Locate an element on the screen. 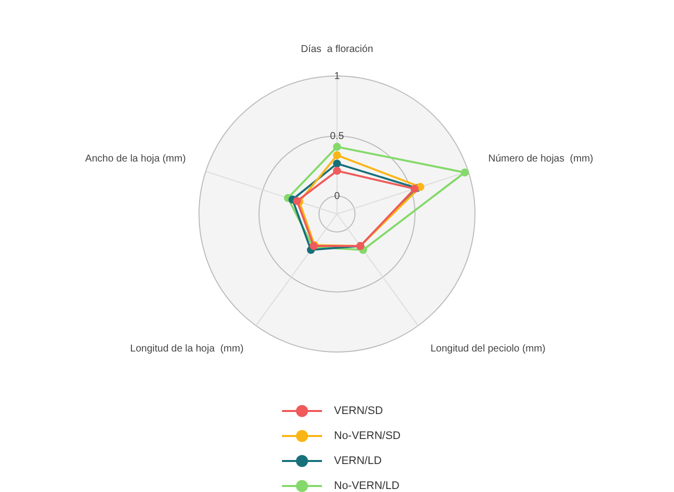 The height and width of the screenshot is (492, 674). legend-label: No-VERN/LD is located at coordinates (367, 486).